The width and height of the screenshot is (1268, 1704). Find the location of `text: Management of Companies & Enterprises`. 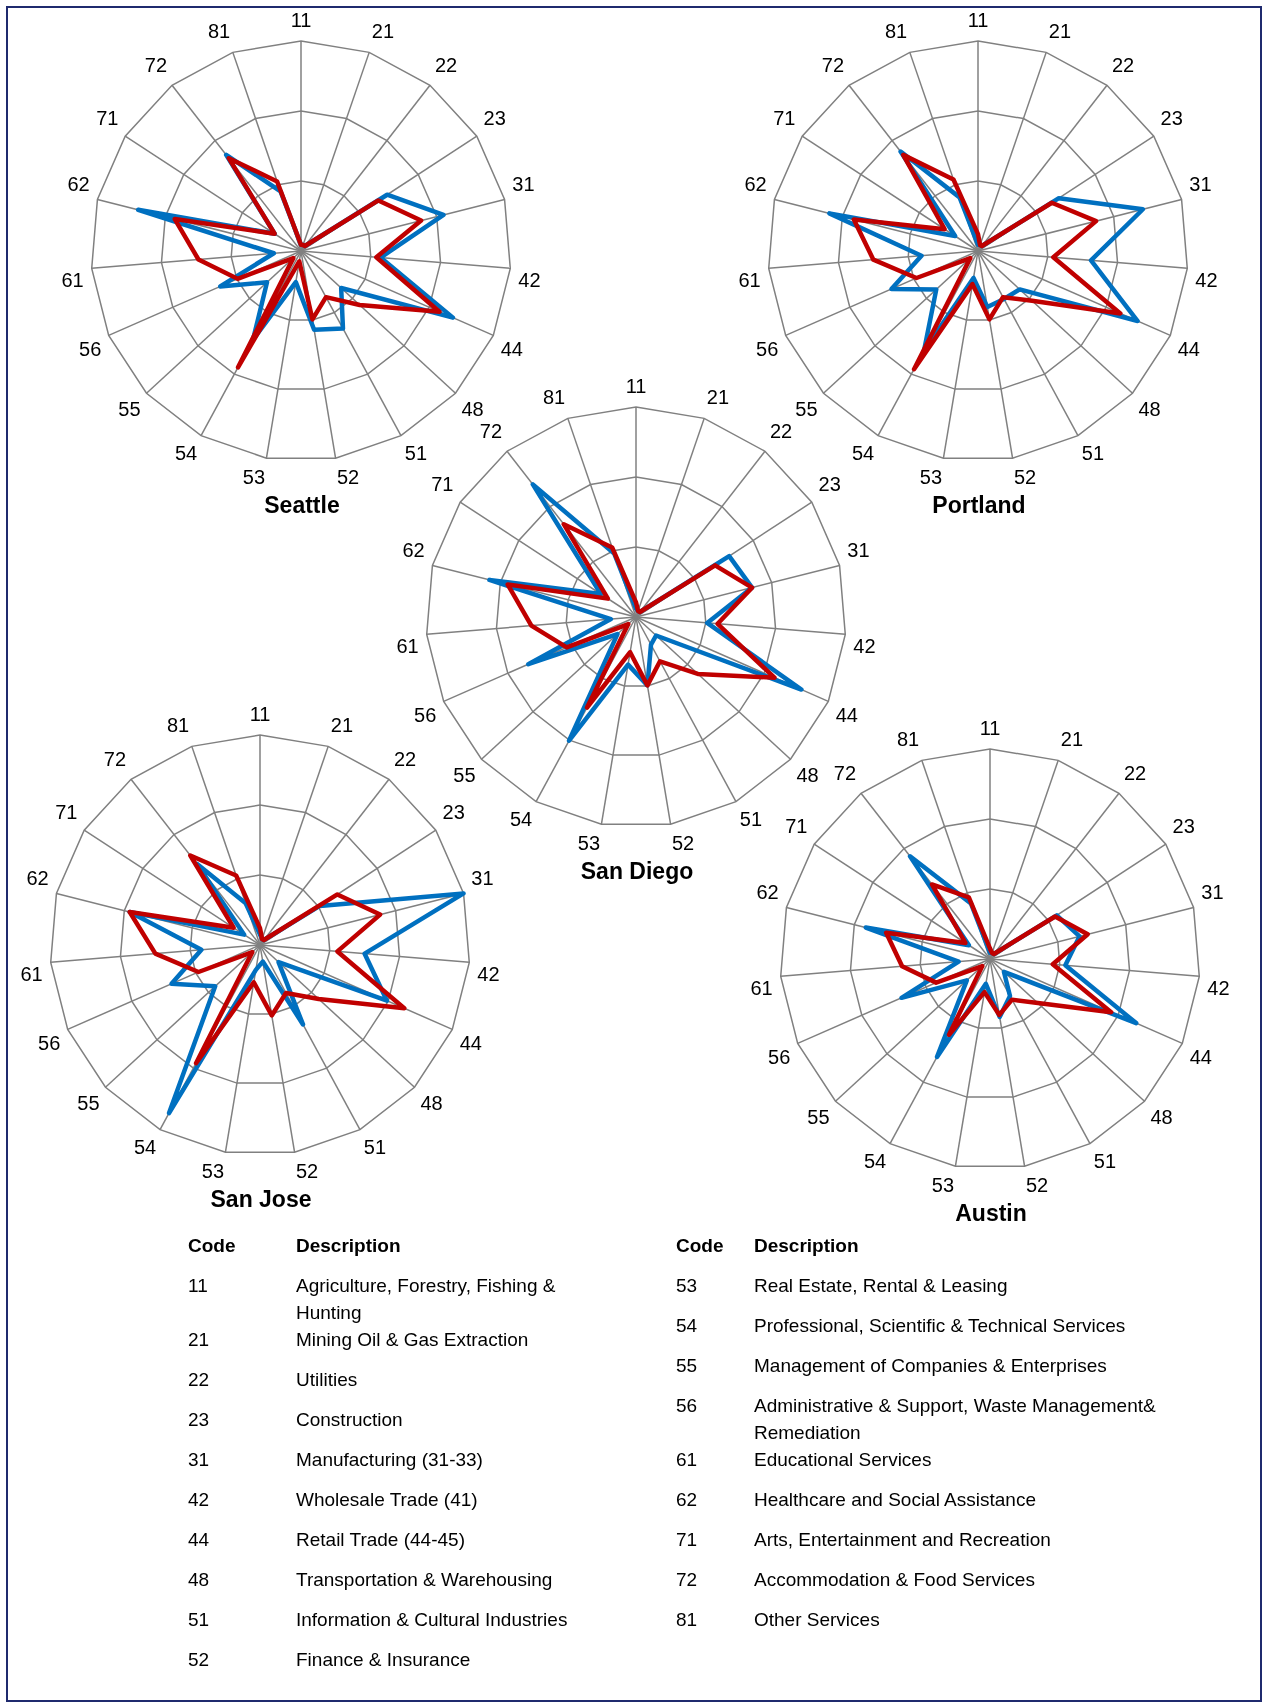

text: Management of Companies & Enterprises is located at coordinates (931, 1366).